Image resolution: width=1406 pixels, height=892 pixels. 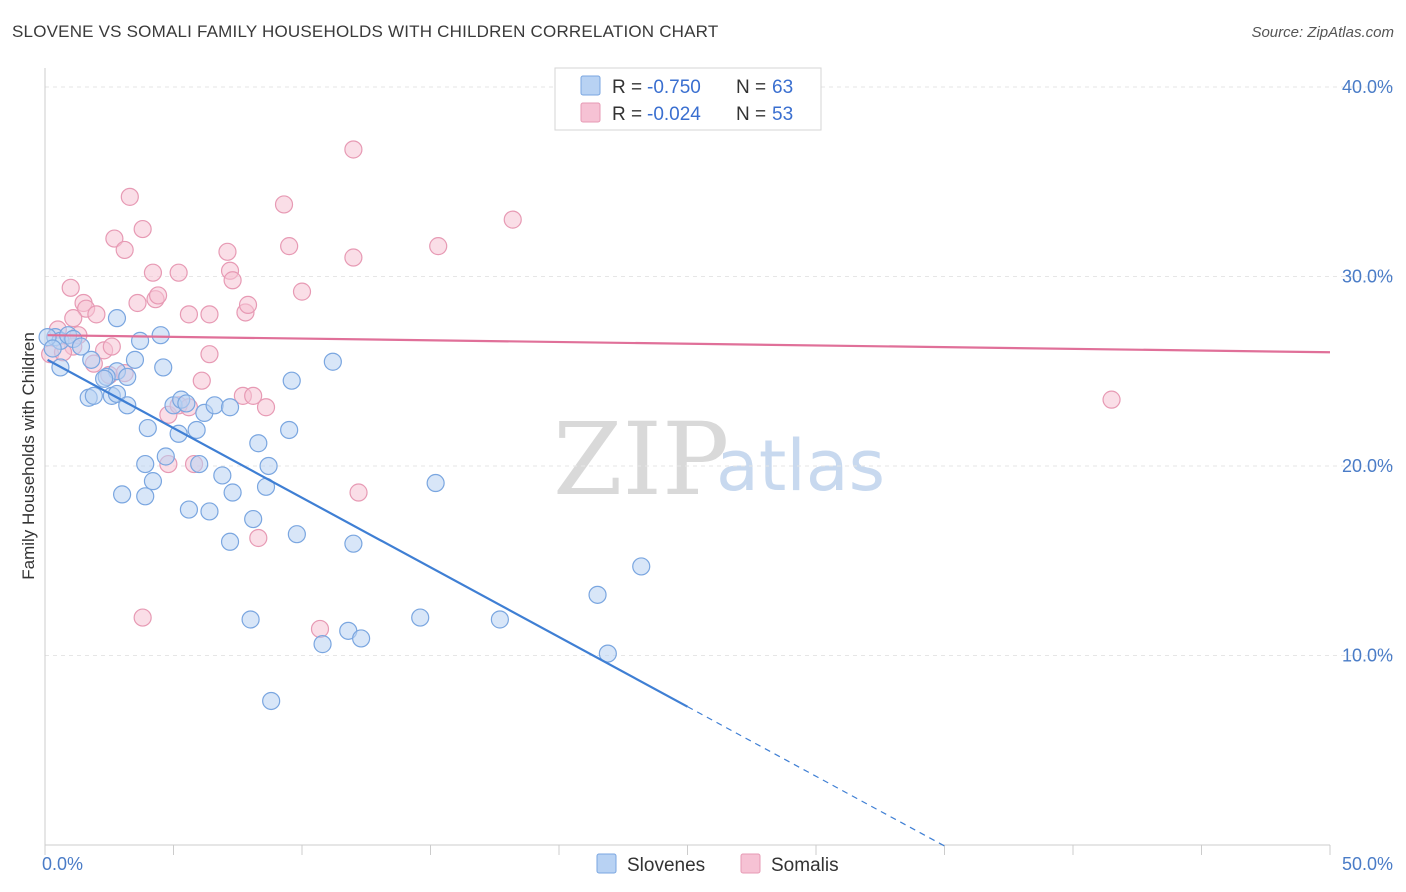 I want to click on bottom-legend-label-somalis: Somalis, so click(x=805, y=865).